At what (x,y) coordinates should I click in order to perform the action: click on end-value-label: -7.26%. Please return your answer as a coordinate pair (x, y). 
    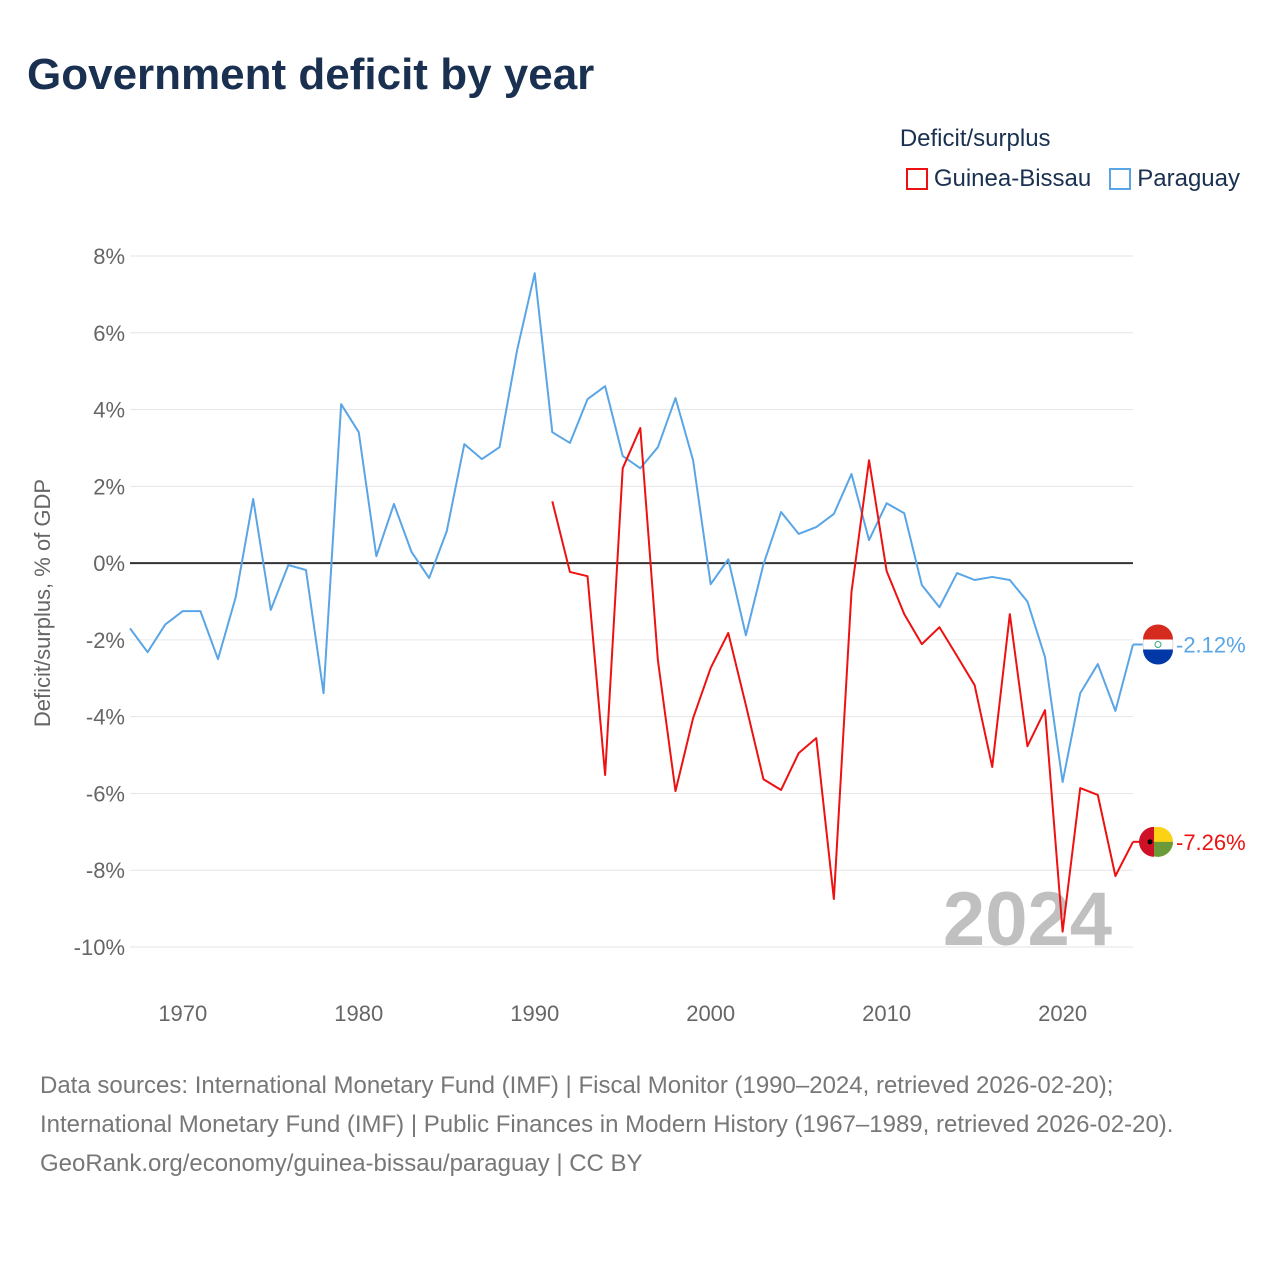
    Looking at the image, I should click on (1211, 842).